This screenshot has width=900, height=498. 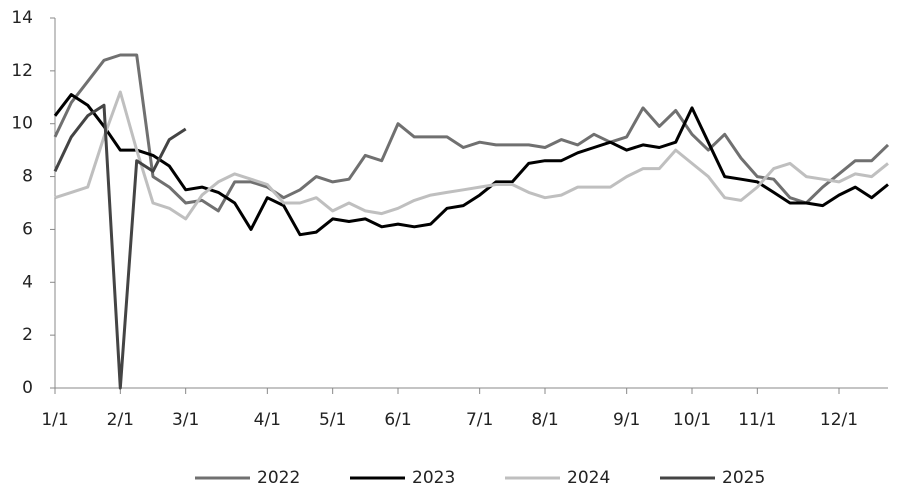 I want to click on x-tick-label: 4/1, so click(x=267, y=420).